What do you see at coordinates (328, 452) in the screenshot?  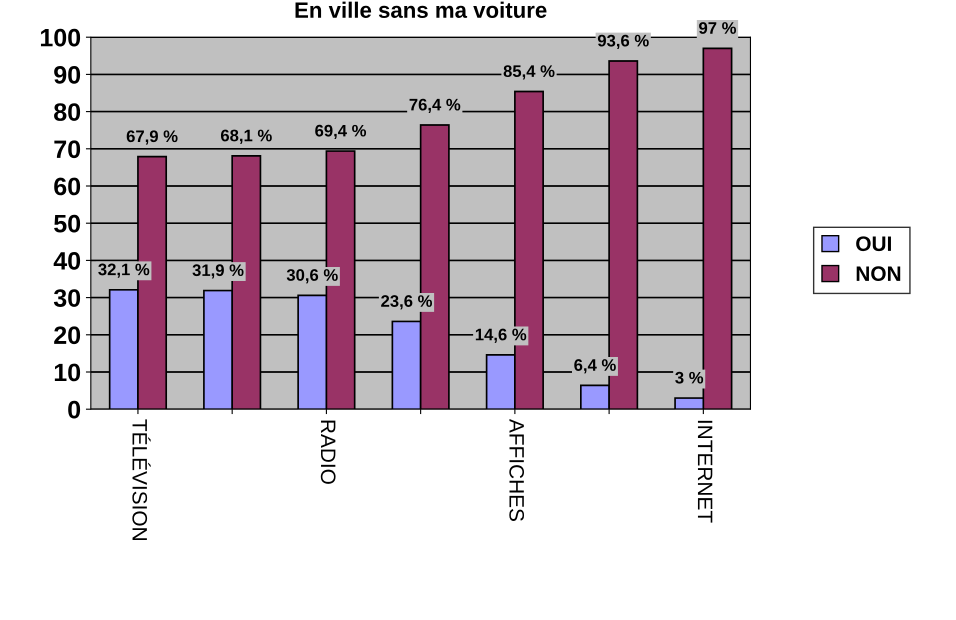 I see `x-tick-label: RADIO` at bounding box center [328, 452].